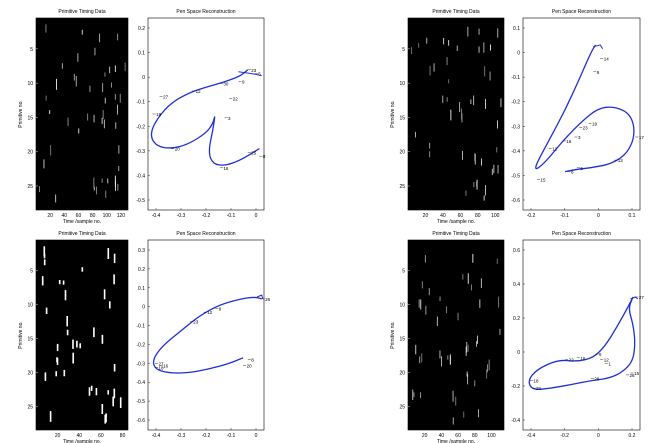 The width and height of the screenshot is (654, 443). Describe the element at coordinates (426, 216) in the screenshot. I see `timing-xtick-label: 20` at that location.